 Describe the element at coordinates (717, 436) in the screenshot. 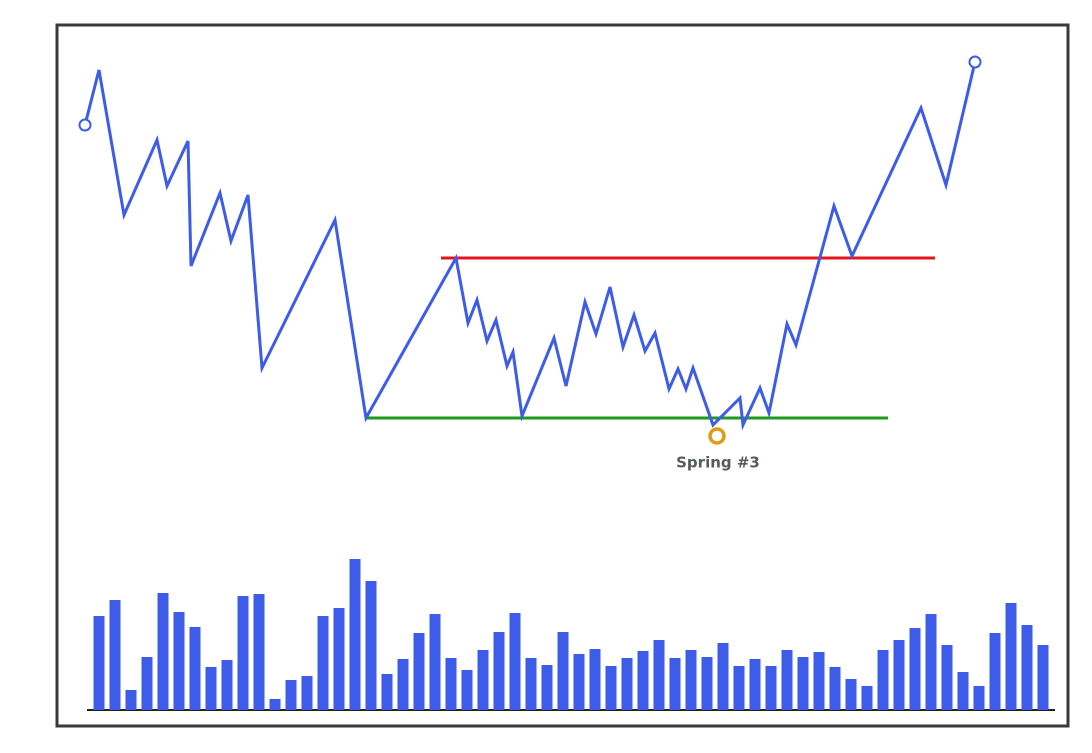

I see `spring-marker` at that location.